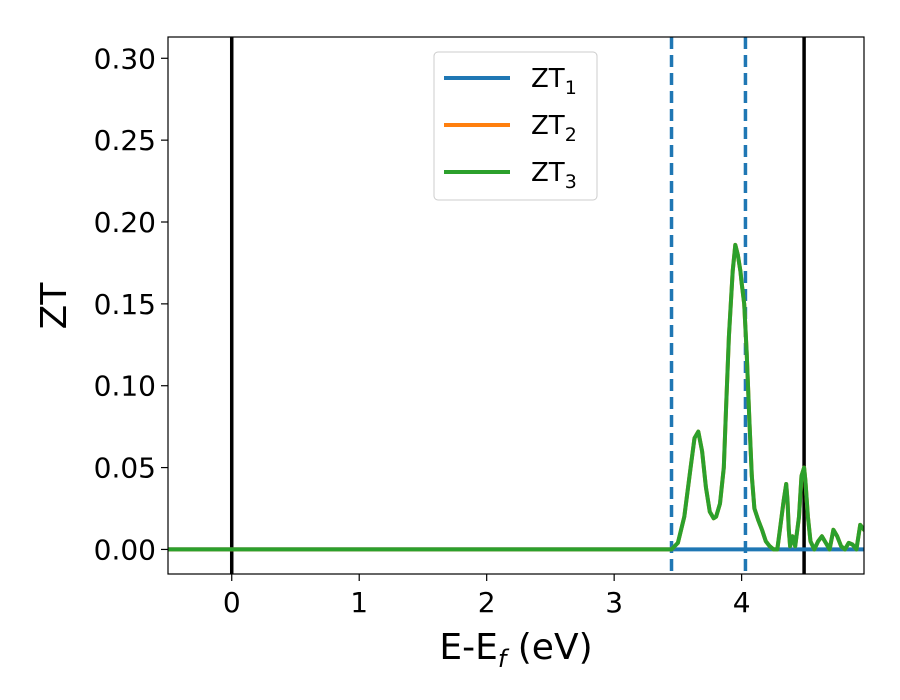  Describe the element at coordinates (554, 175) in the screenshot. I see `legend-label-zt3: ZT3` at that location.